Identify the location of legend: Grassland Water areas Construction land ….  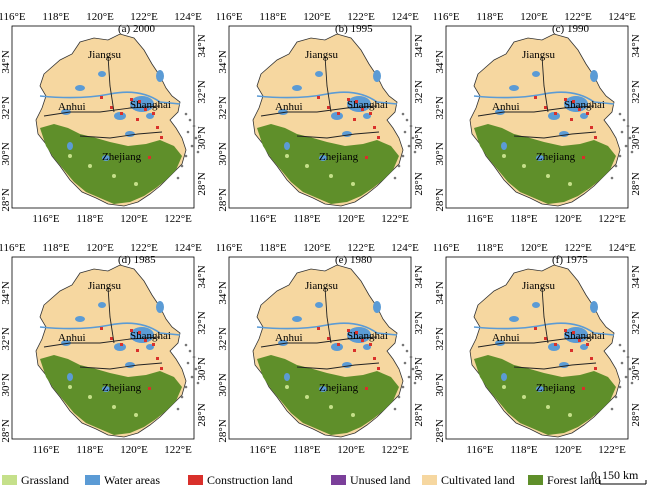
(325, 478).